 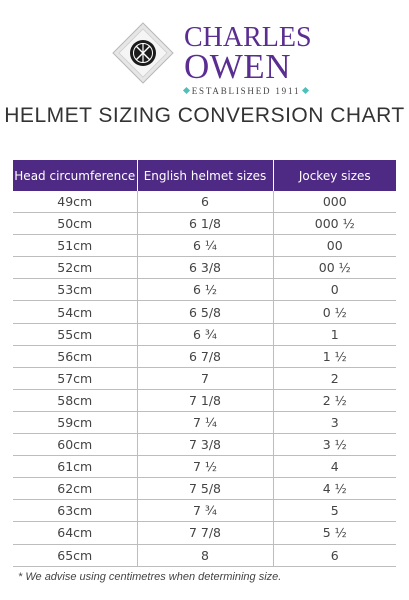 What do you see at coordinates (75, 467) in the screenshot?
I see `head-circumference-cell: 61cm` at bounding box center [75, 467].